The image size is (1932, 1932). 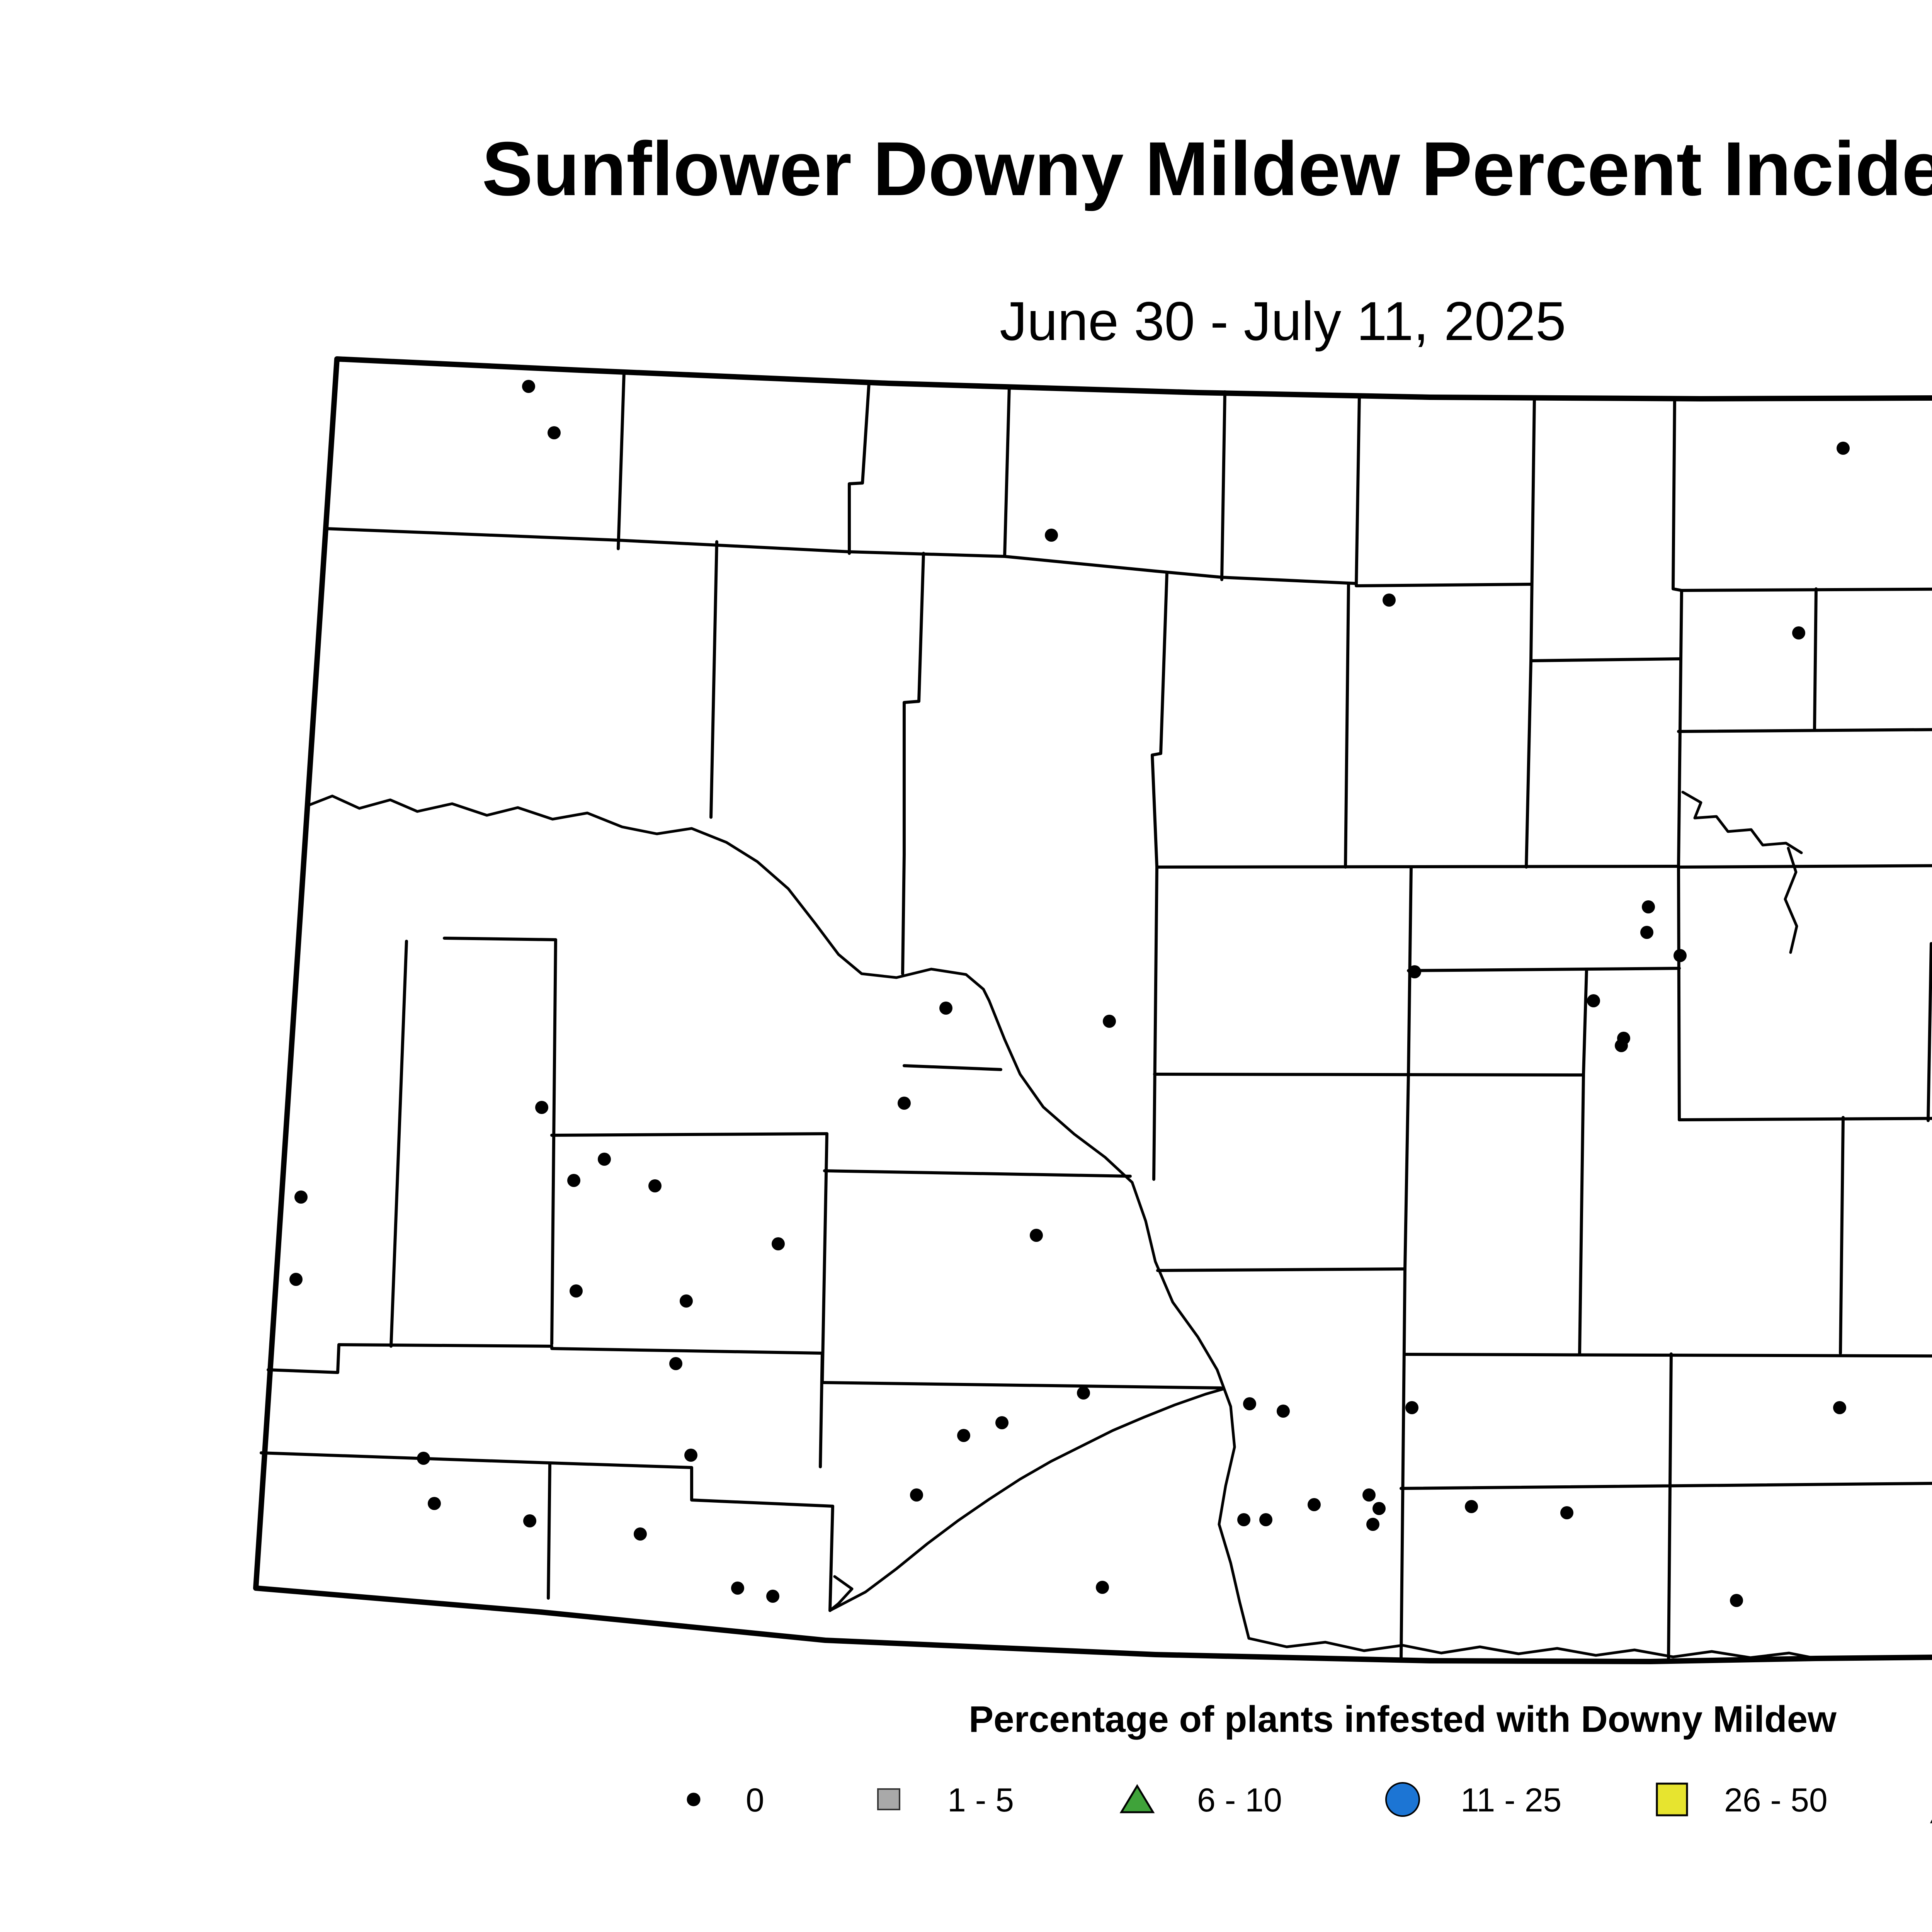 What do you see at coordinates (1027, 1500) in the screenshot?
I see `cannonball-river` at bounding box center [1027, 1500].